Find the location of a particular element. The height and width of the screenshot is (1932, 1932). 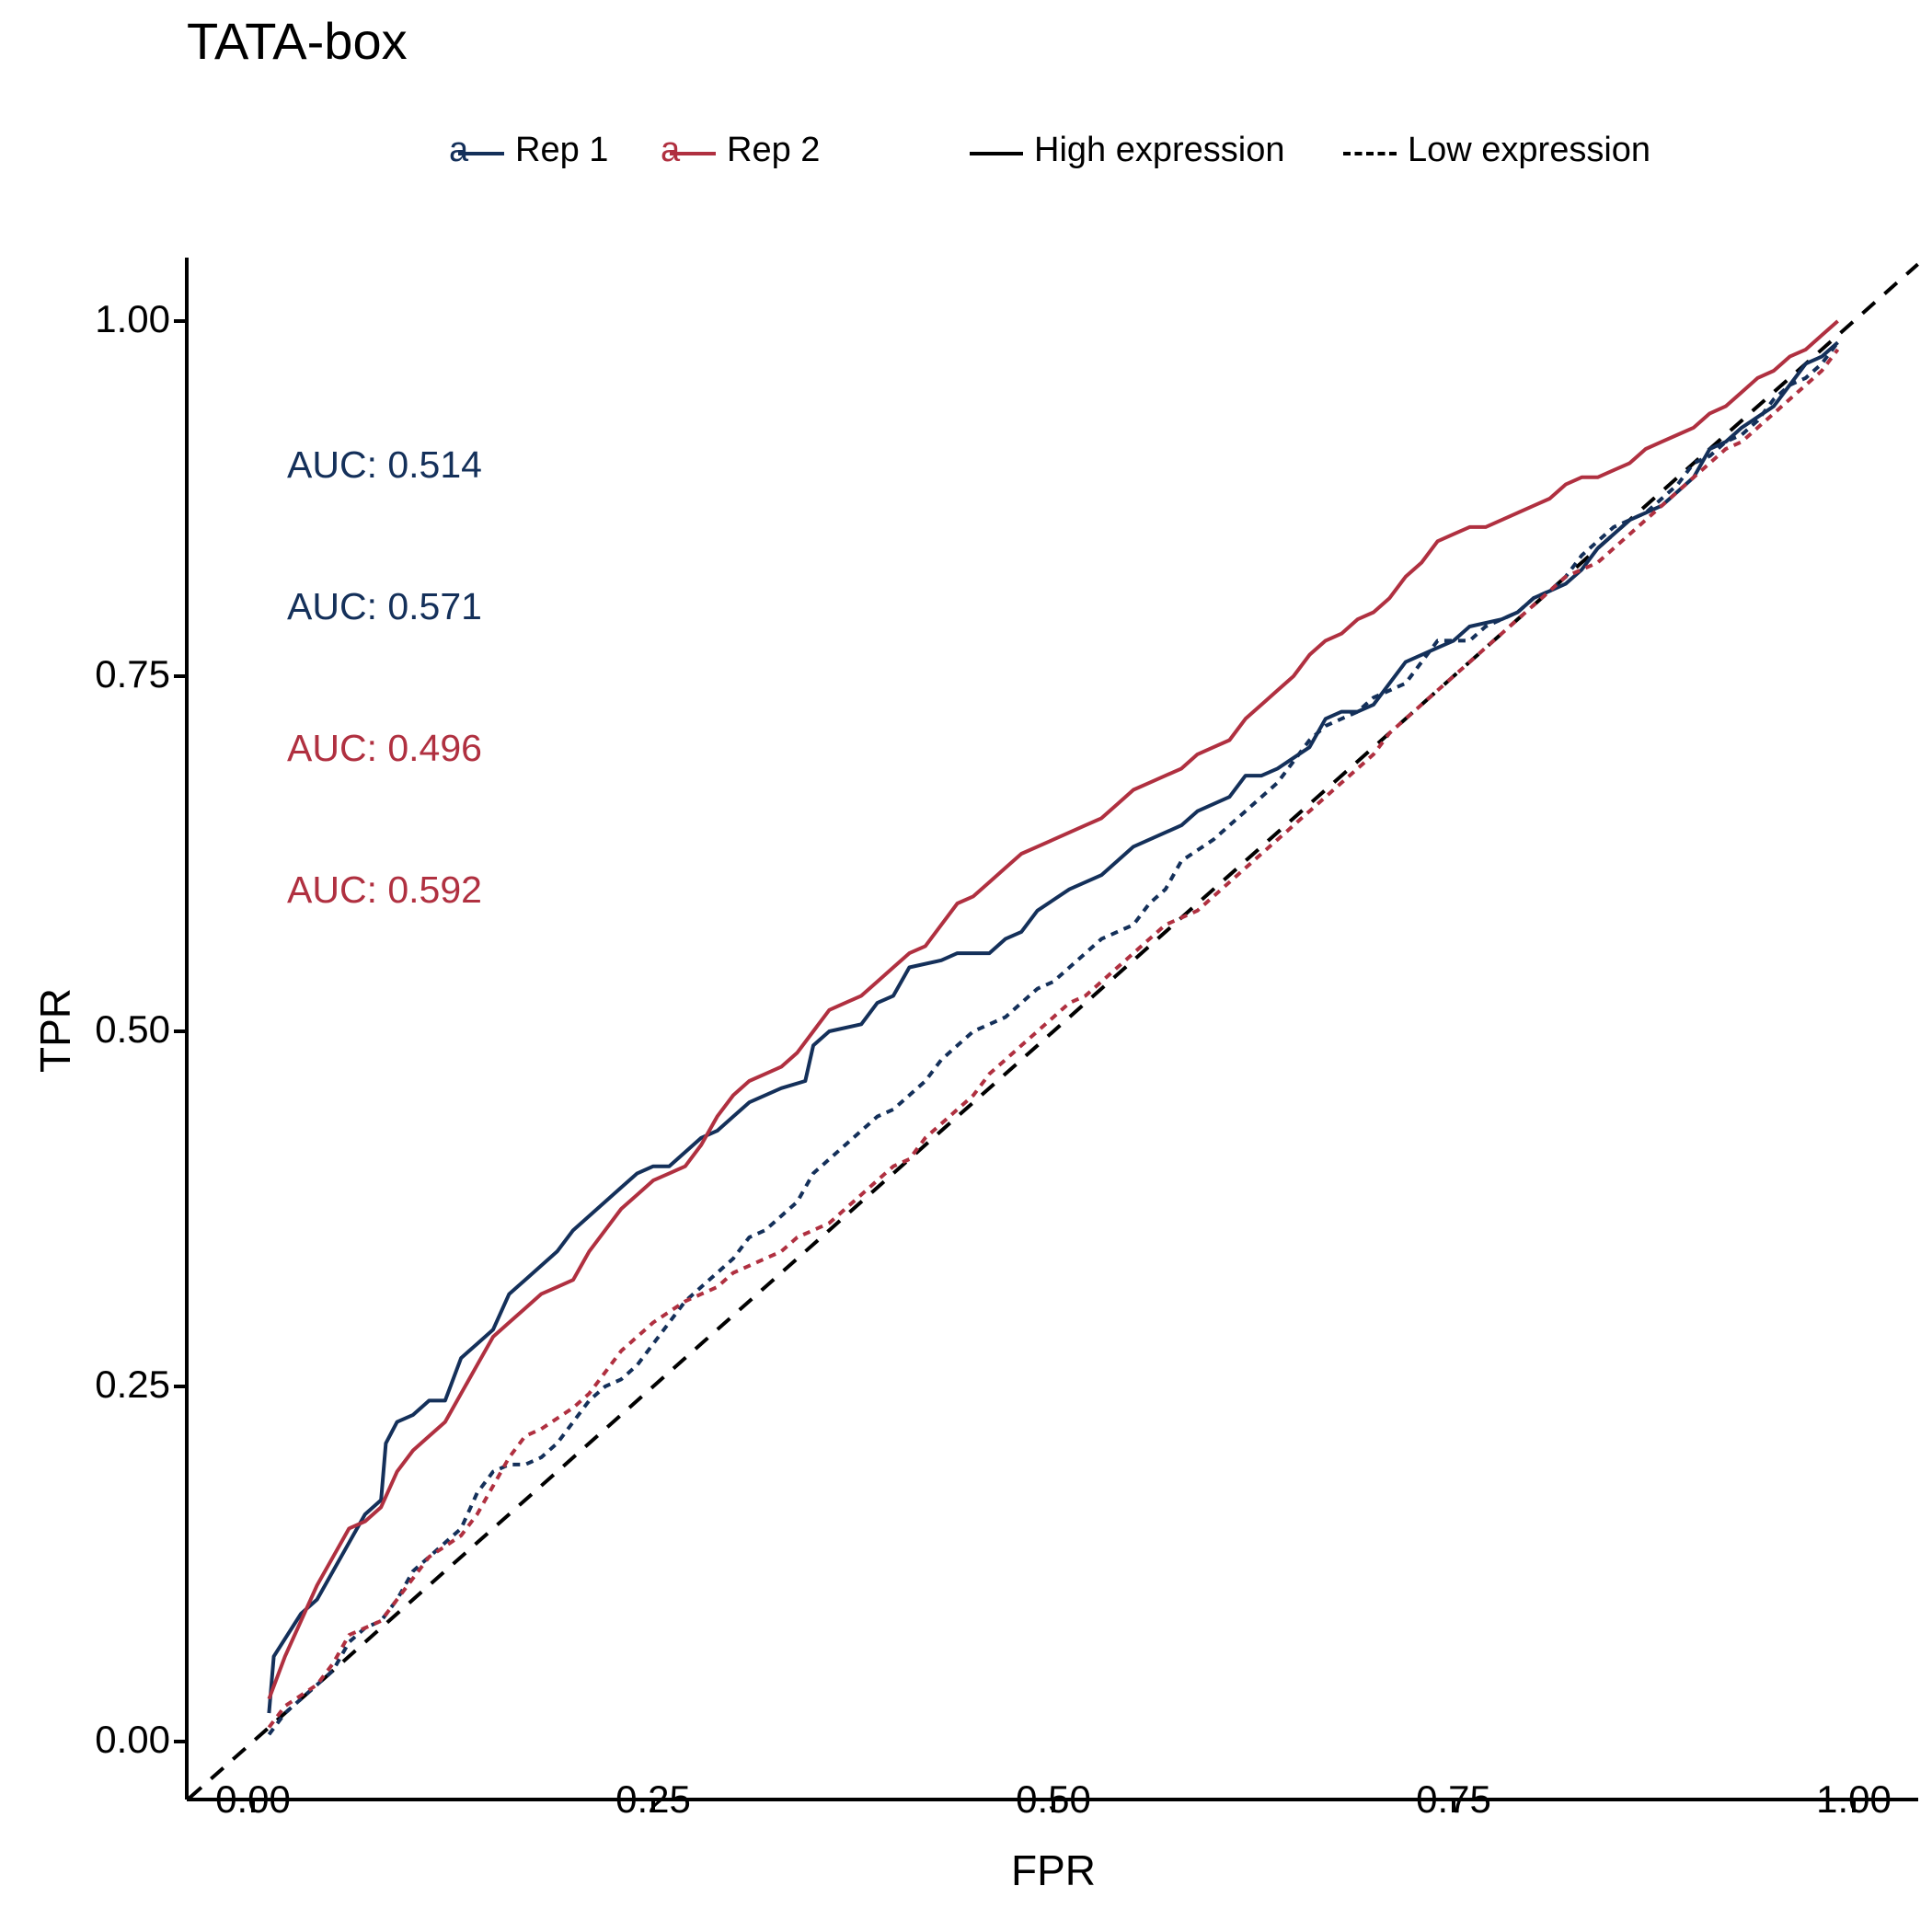

legend-label-high-expression: High expression is located at coordinates (1159, 149).